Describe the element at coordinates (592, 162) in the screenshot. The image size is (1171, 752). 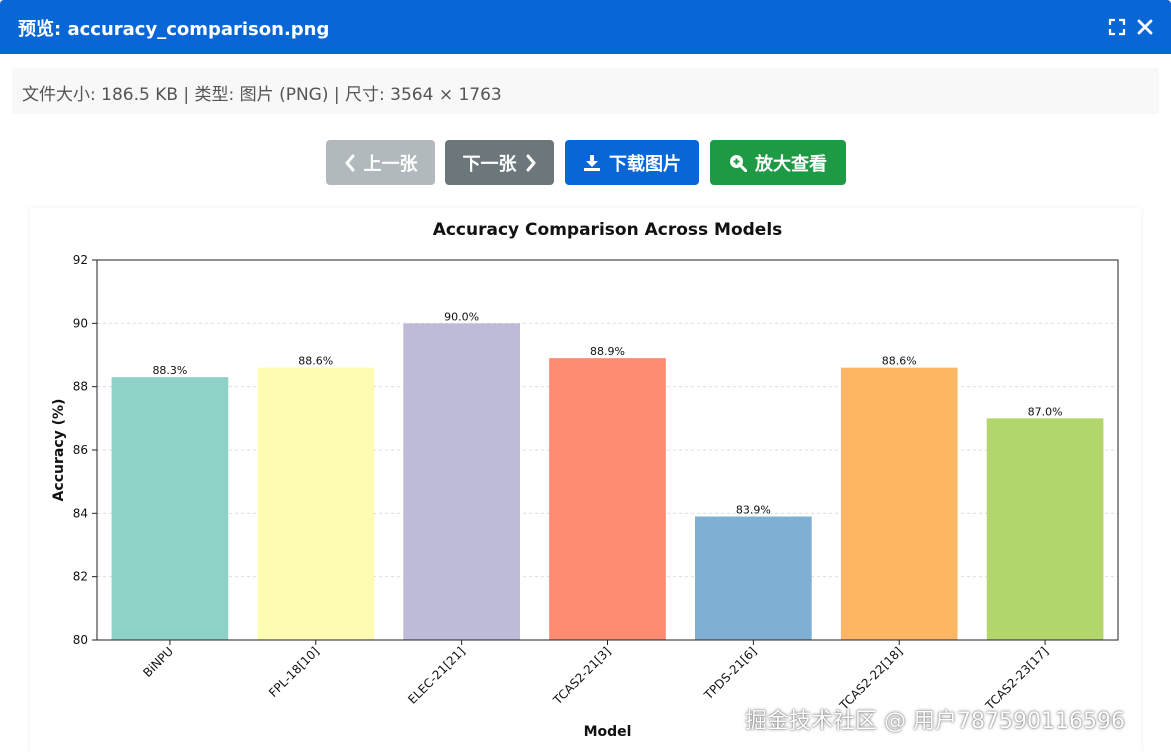
I see `download-icon` at that location.